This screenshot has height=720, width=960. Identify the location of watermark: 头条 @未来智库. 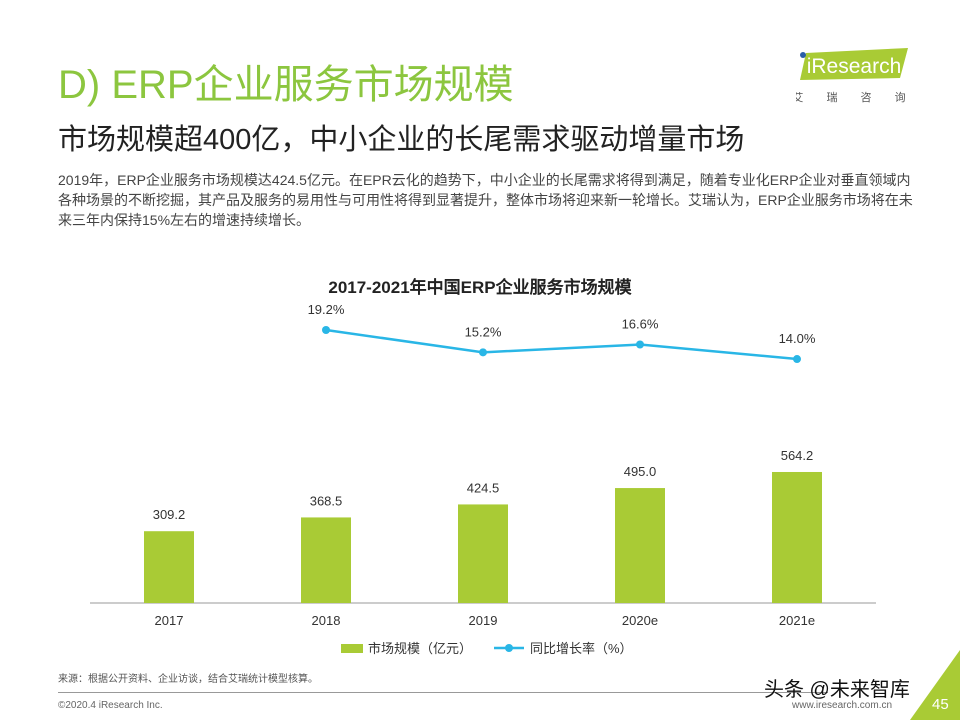
(837, 690).